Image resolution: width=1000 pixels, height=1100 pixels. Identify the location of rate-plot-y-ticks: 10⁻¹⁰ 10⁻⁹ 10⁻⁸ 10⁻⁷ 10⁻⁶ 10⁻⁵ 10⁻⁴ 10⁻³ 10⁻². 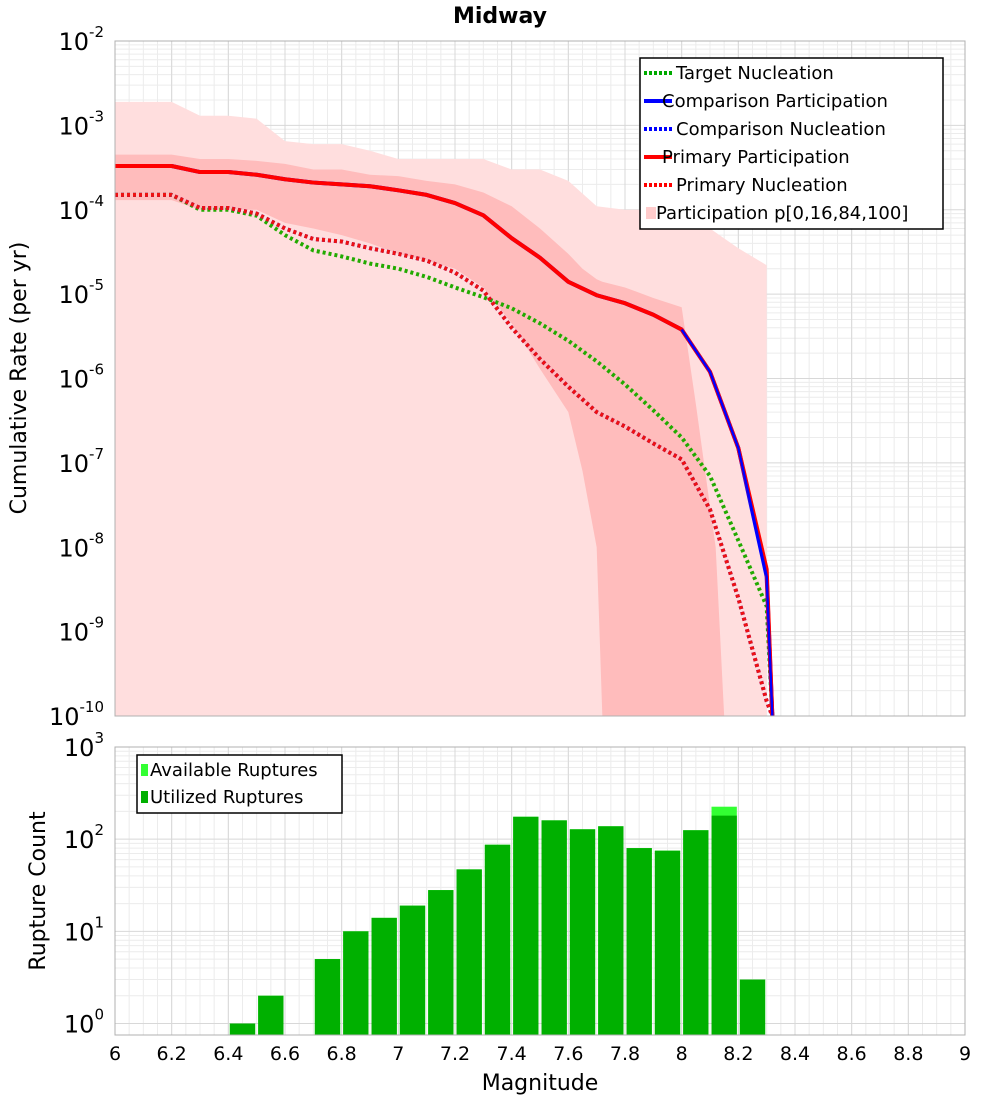
(76, 377).